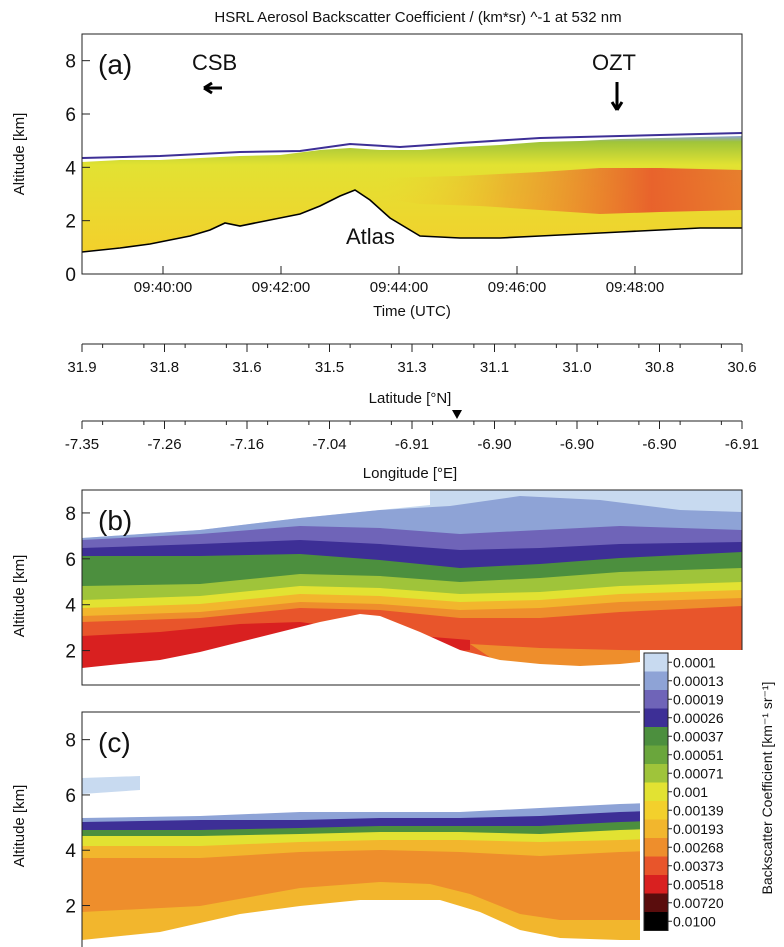 This screenshot has width=784, height=947. I want to click on longitude-tick-label: -7.35, so click(82, 444).